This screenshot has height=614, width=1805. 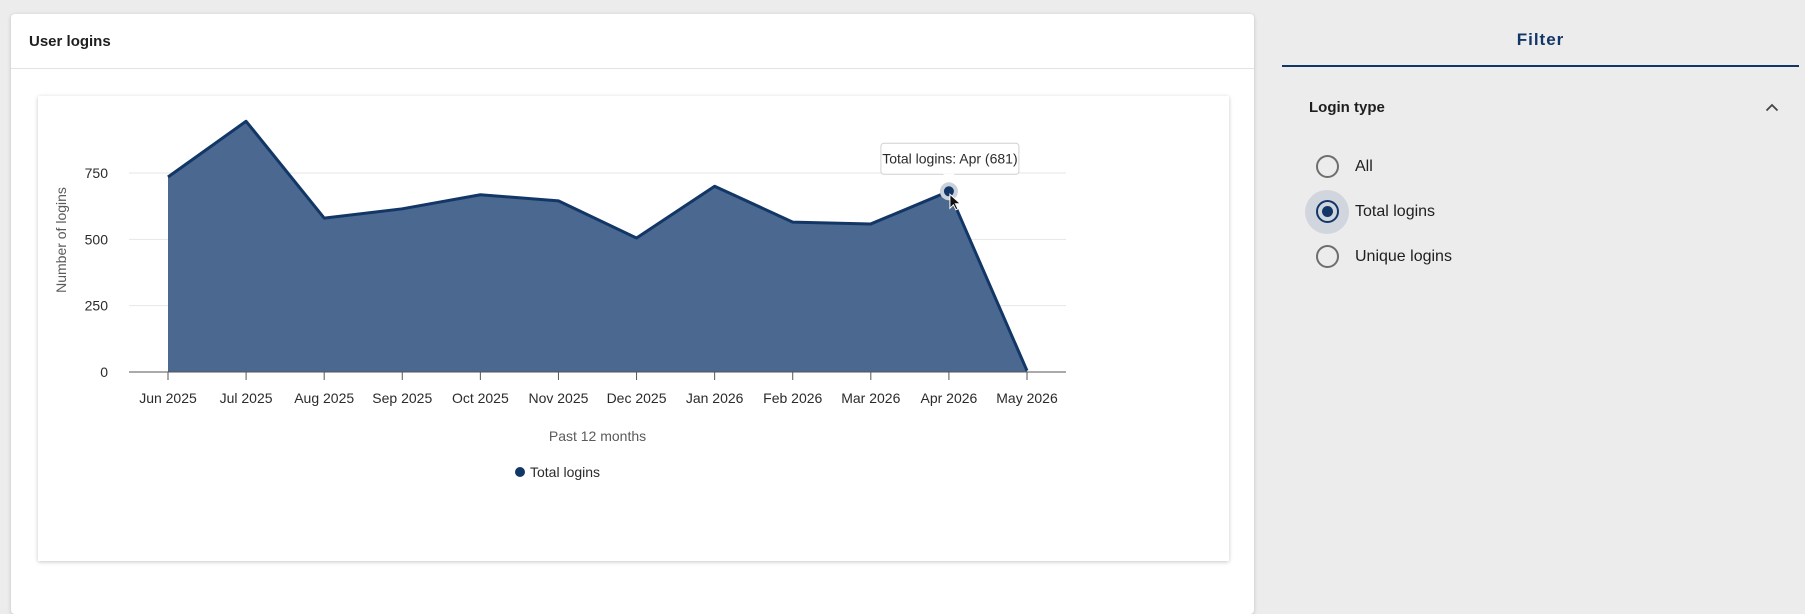 What do you see at coordinates (520, 472) in the screenshot?
I see `legend-marker` at bounding box center [520, 472].